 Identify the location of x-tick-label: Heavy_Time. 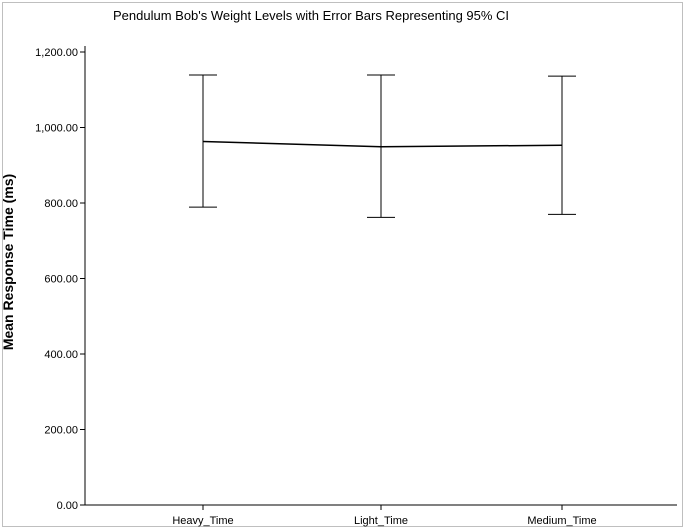
(202, 521).